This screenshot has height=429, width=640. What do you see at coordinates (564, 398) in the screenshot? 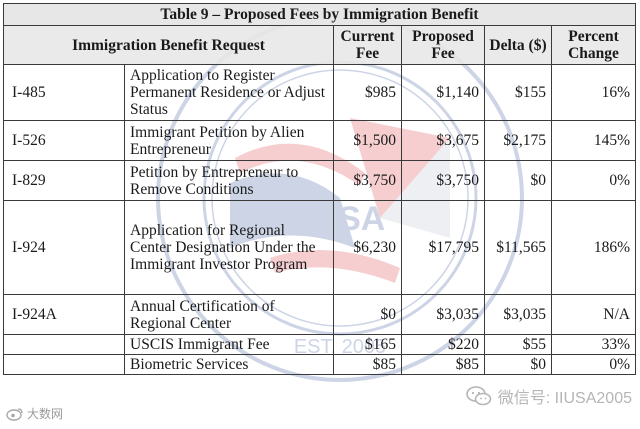
I see `wechat-id-label: 微信号: IIUSA2005` at bounding box center [564, 398].